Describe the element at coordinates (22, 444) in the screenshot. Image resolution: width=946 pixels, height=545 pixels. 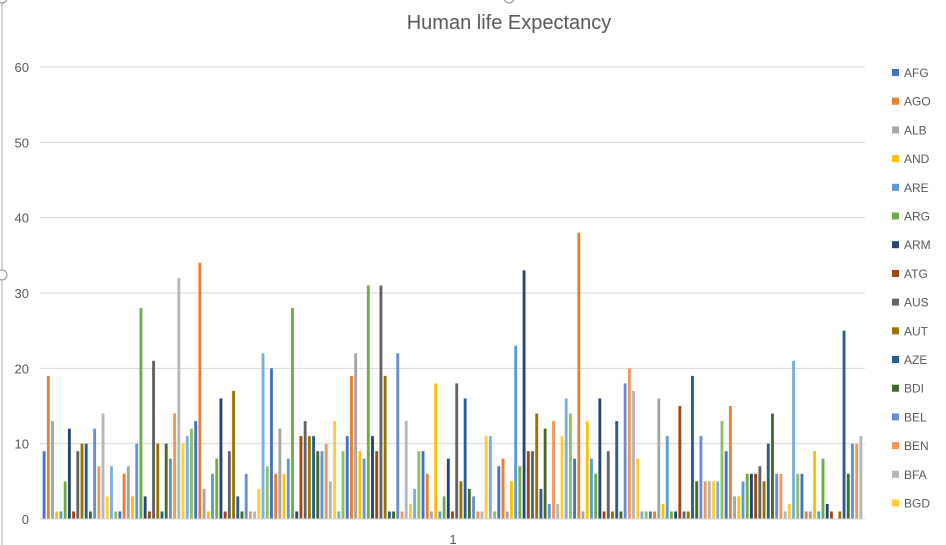
I see `y-tick-label: 10` at that location.